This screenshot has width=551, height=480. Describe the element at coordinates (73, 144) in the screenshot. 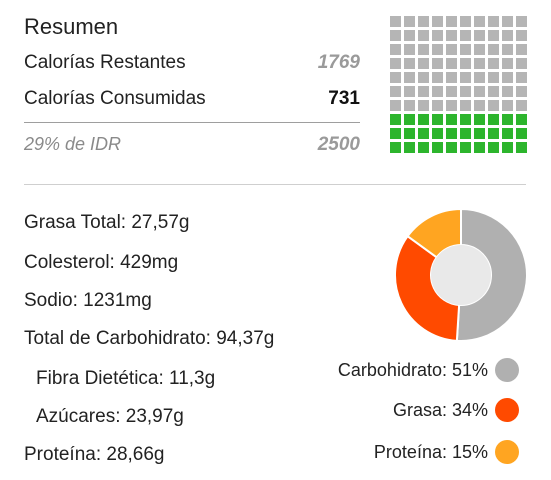

I see `idr-percent-label: 29% de IDR` at that location.